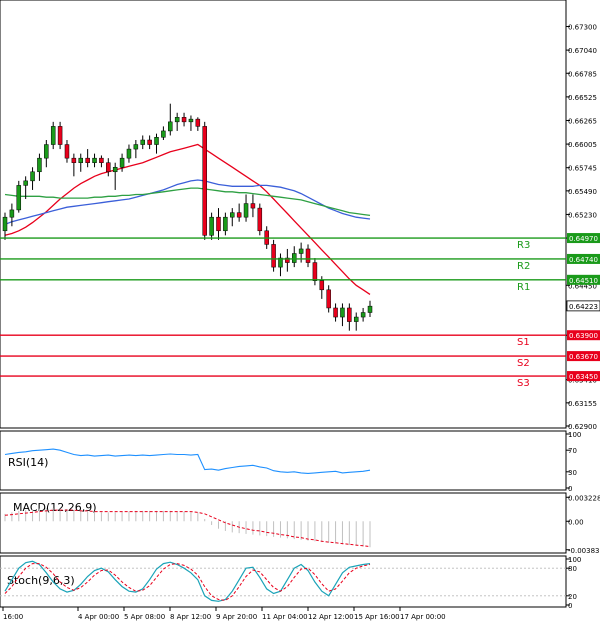 Image resolution: width=600 pixels, height=623 pixels. I want to click on macd-histogram, so click(187, 527).